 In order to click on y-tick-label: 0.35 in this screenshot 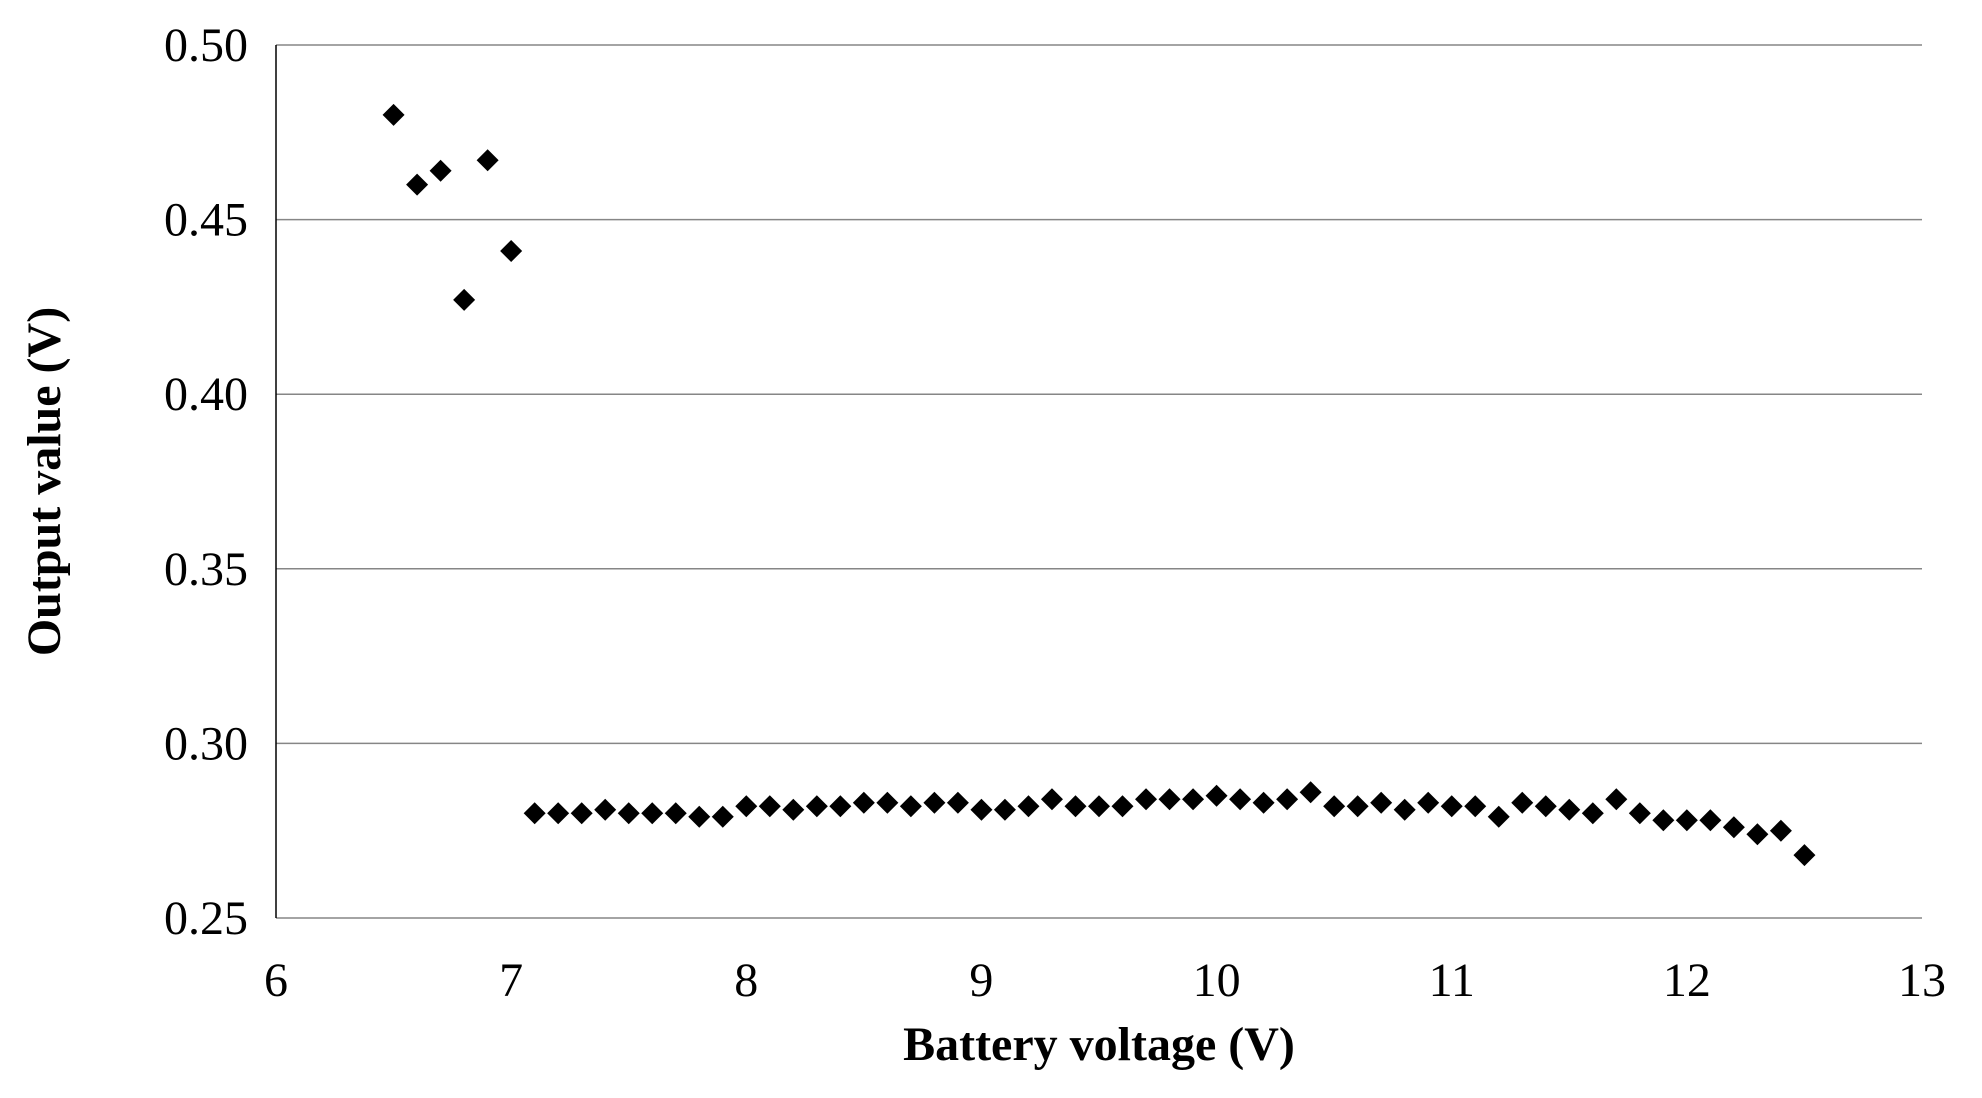, I will do `click(206, 569)`.